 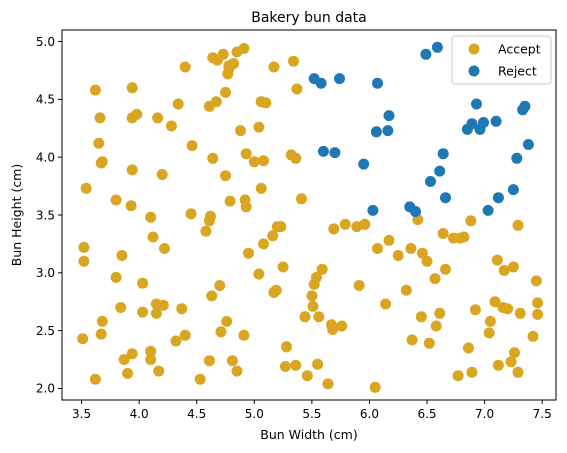 I want to click on x-axis-label: Bun Width (cm), so click(x=309, y=434).